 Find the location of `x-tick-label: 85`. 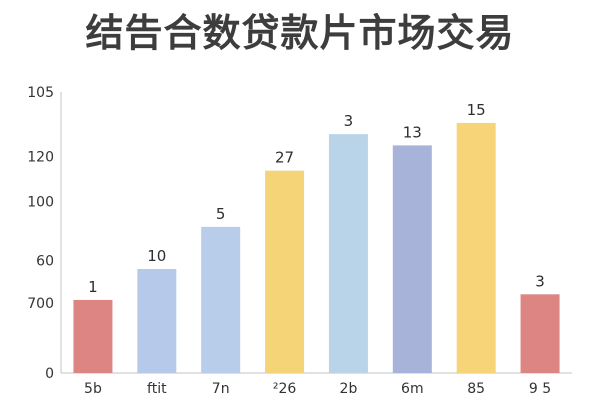

x-tick-label: 85 is located at coordinates (476, 389).